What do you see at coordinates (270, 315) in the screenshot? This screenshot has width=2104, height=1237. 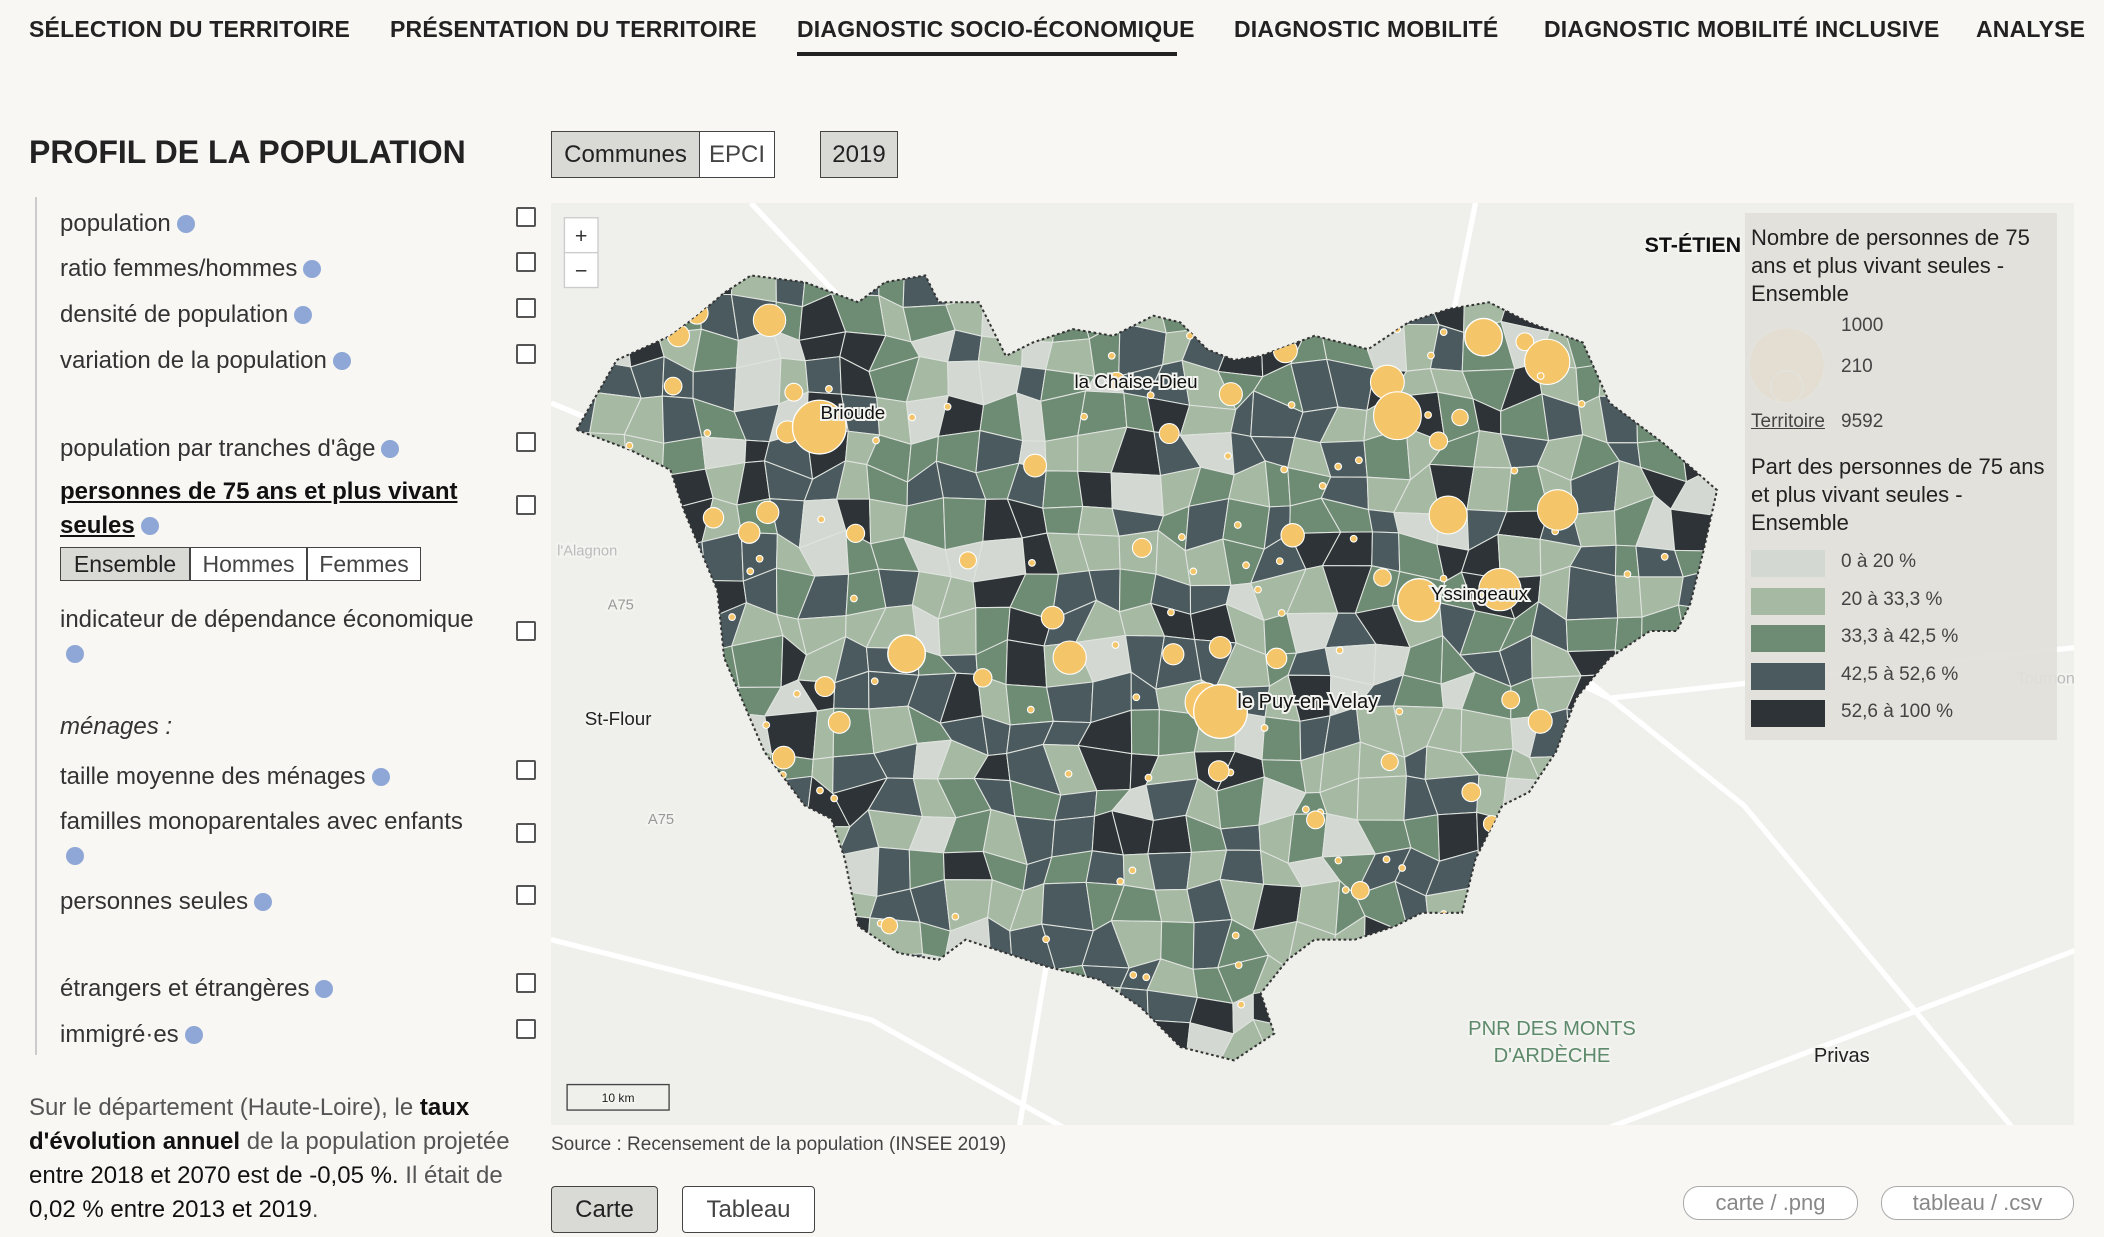 I see `menu-item: densité de population` at bounding box center [270, 315].